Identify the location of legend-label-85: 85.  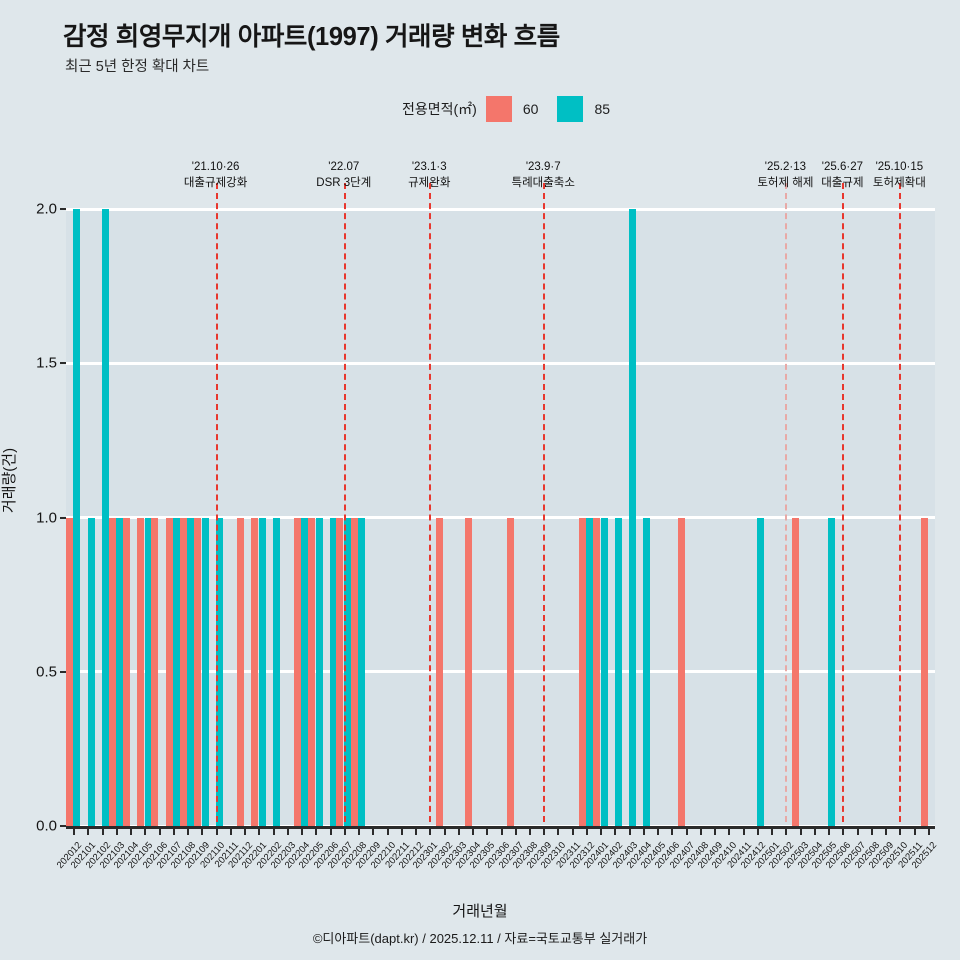
(602, 109).